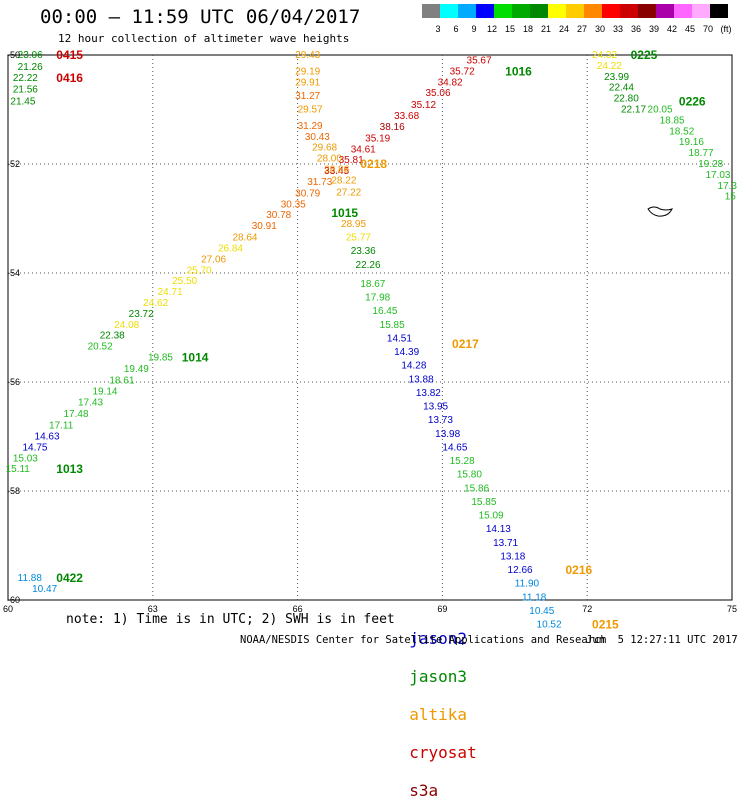 The width and height of the screenshot is (740, 800). I want to click on track-time-label: 0216, so click(578, 570).